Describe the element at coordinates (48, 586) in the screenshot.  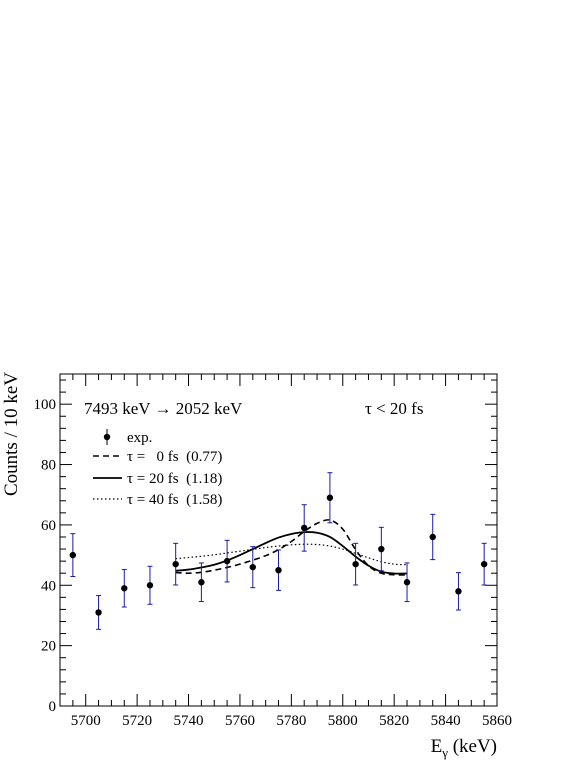
I see `y-tick-label: 40` at that location.